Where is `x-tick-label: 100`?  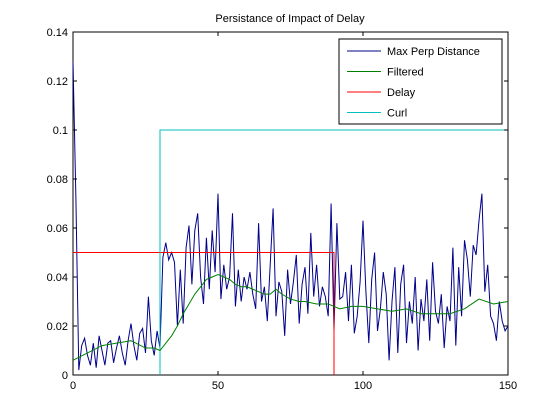
x-tick-label: 100 is located at coordinates (363, 386).